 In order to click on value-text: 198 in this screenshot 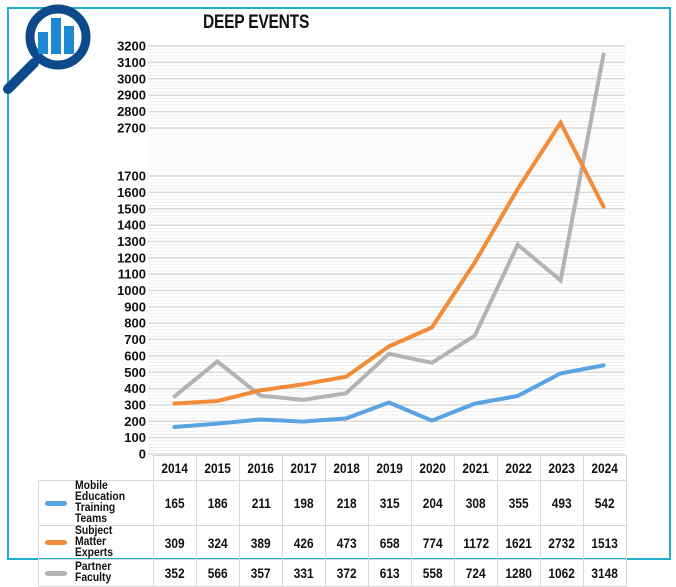, I will do `click(304, 503)`.